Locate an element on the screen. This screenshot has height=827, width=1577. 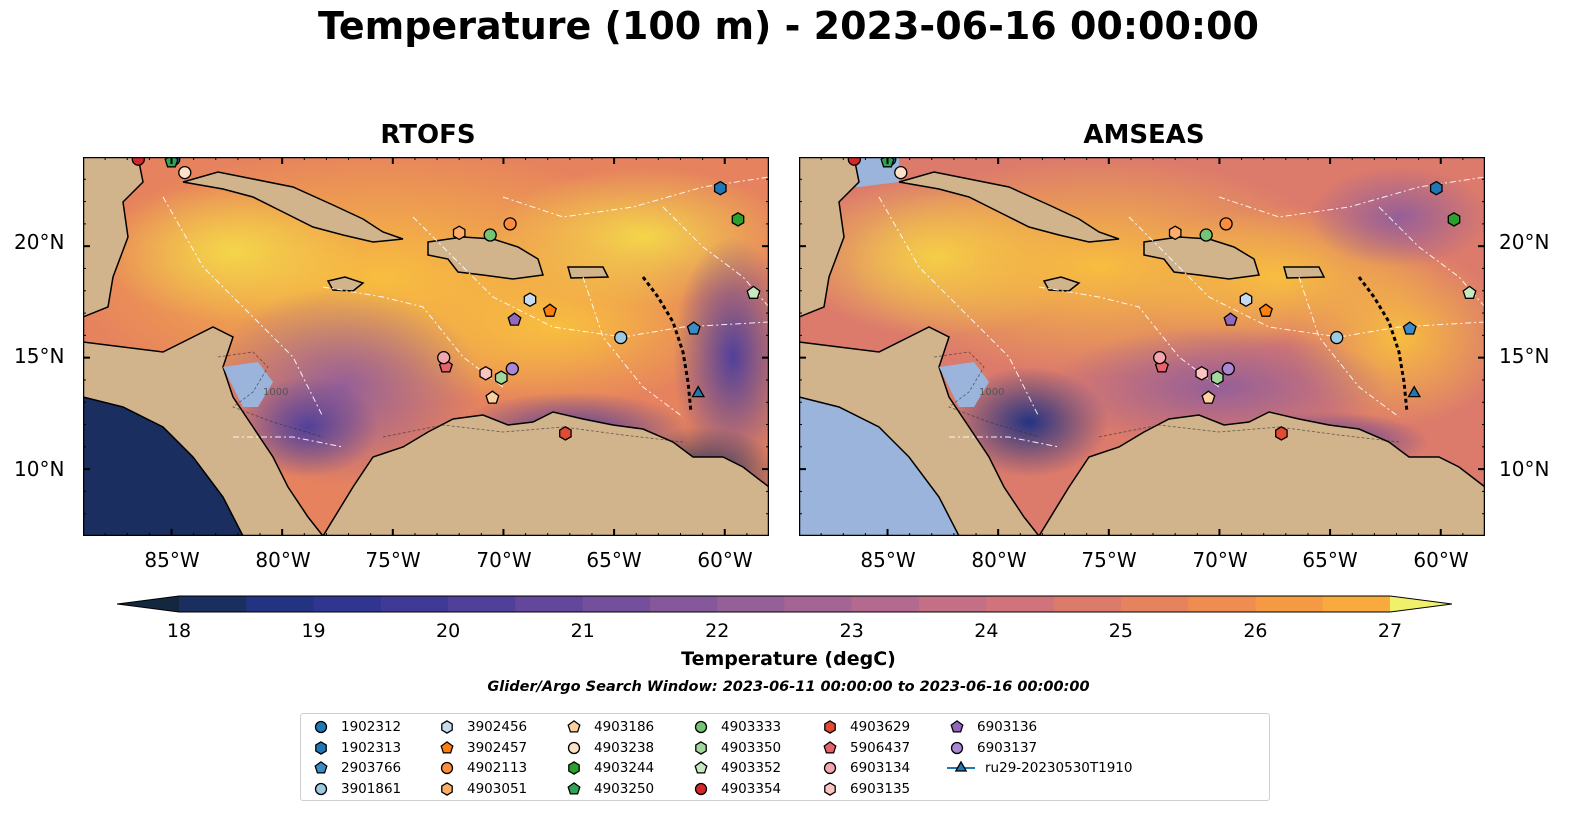
colorbar-tick-label: 22 is located at coordinates (717, 631).